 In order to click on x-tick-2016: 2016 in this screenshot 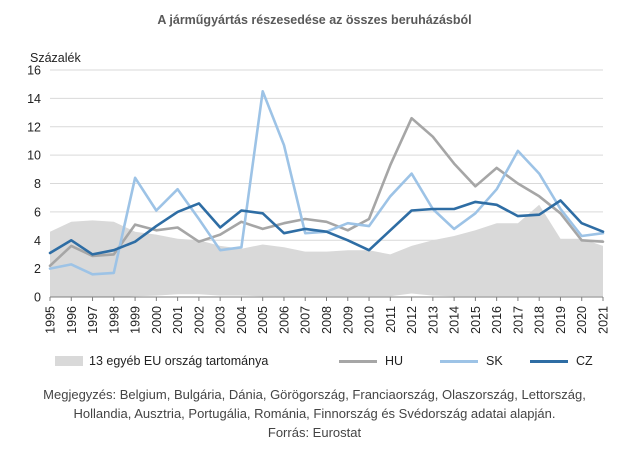, I will do `click(497, 320)`.